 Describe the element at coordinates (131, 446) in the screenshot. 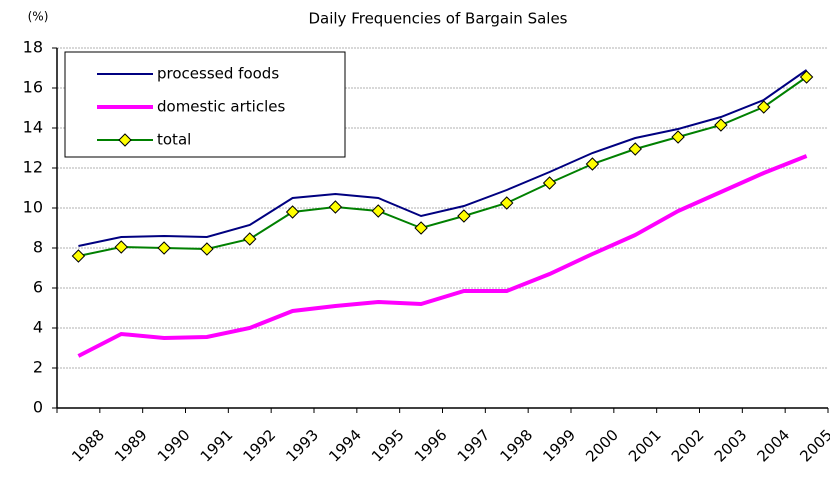

I see `x-tick-label: 1989` at that location.